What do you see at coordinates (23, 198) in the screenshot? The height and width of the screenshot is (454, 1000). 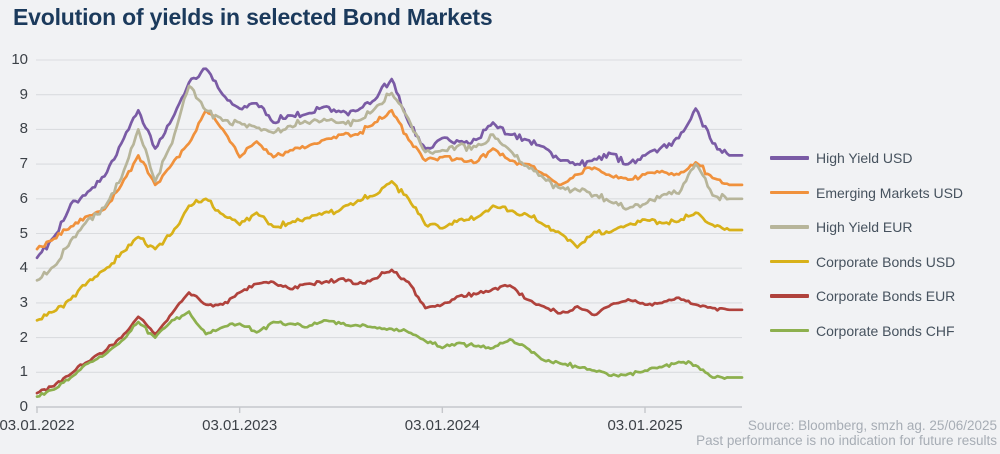 I see `y-axis-label: 6` at bounding box center [23, 198].